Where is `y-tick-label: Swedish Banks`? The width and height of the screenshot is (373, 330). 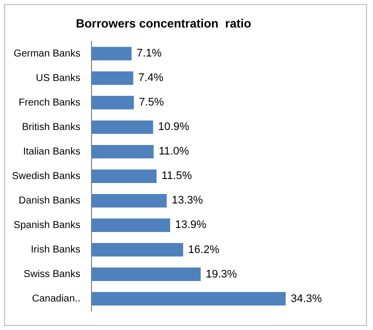
y-tick-label: Swedish Banks is located at coordinates (46, 176).